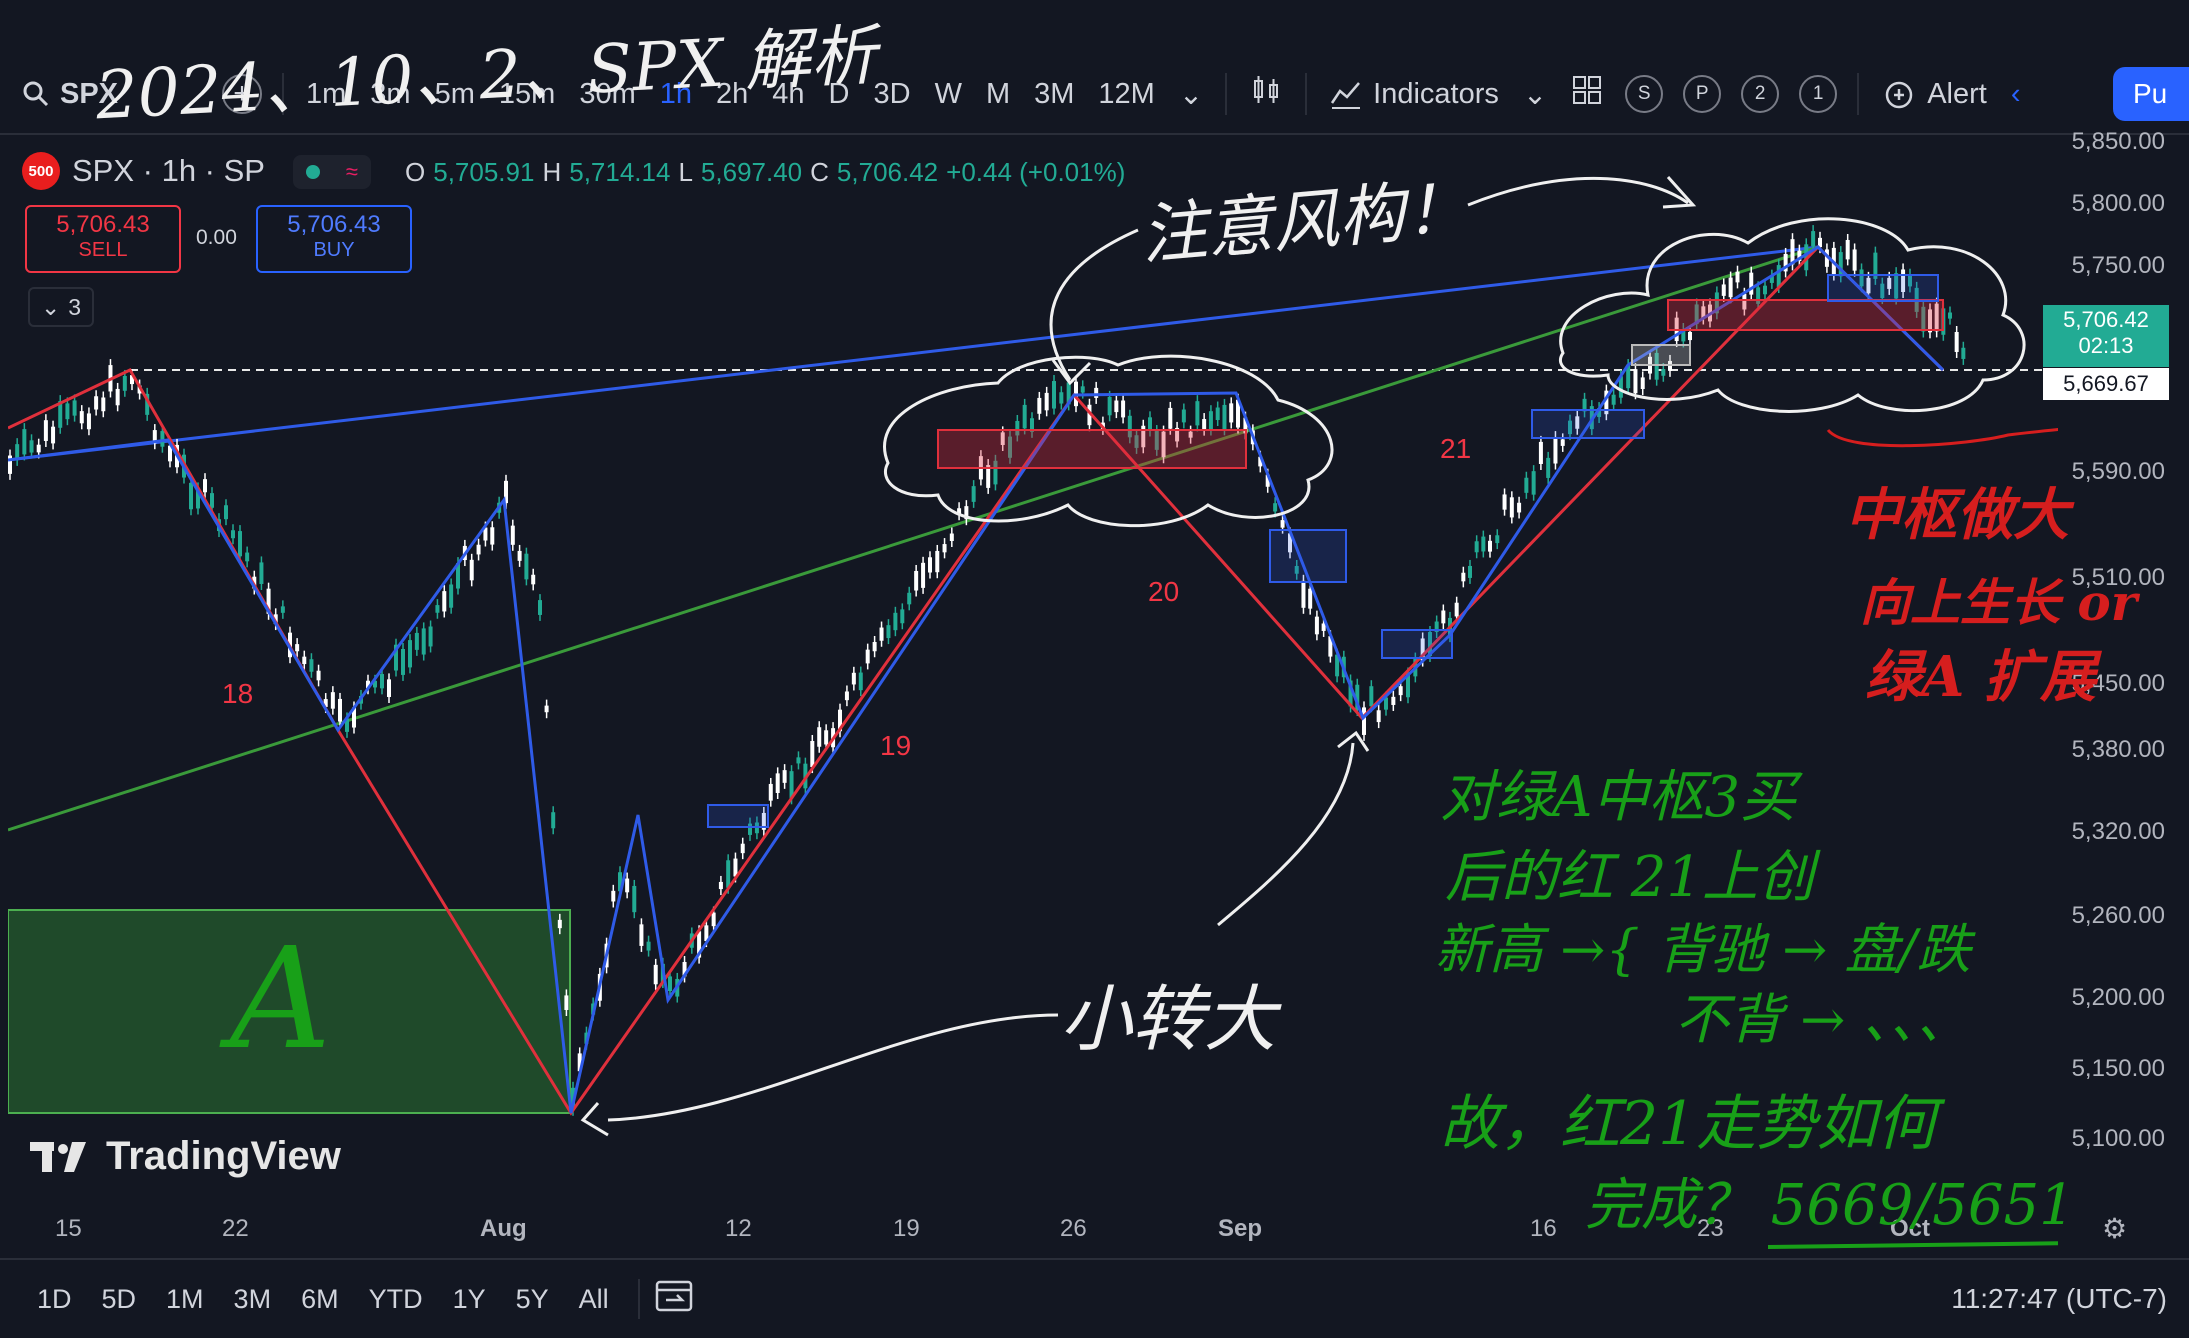 Image resolution: width=2189 pixels, height=1338 pixels. I want to click on zone-a-label: A, so click(281, 999).